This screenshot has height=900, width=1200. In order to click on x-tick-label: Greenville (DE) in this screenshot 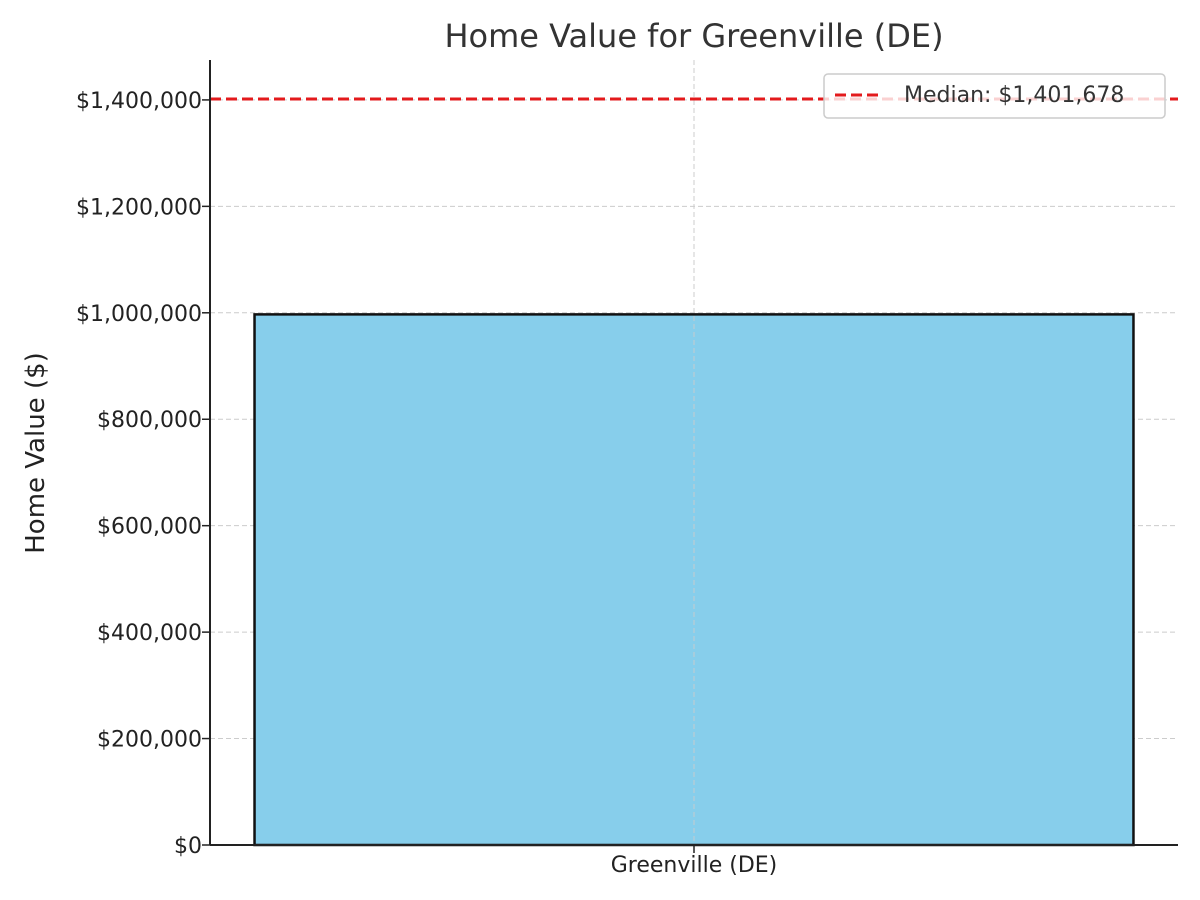, I will do `click(694, 865)`.